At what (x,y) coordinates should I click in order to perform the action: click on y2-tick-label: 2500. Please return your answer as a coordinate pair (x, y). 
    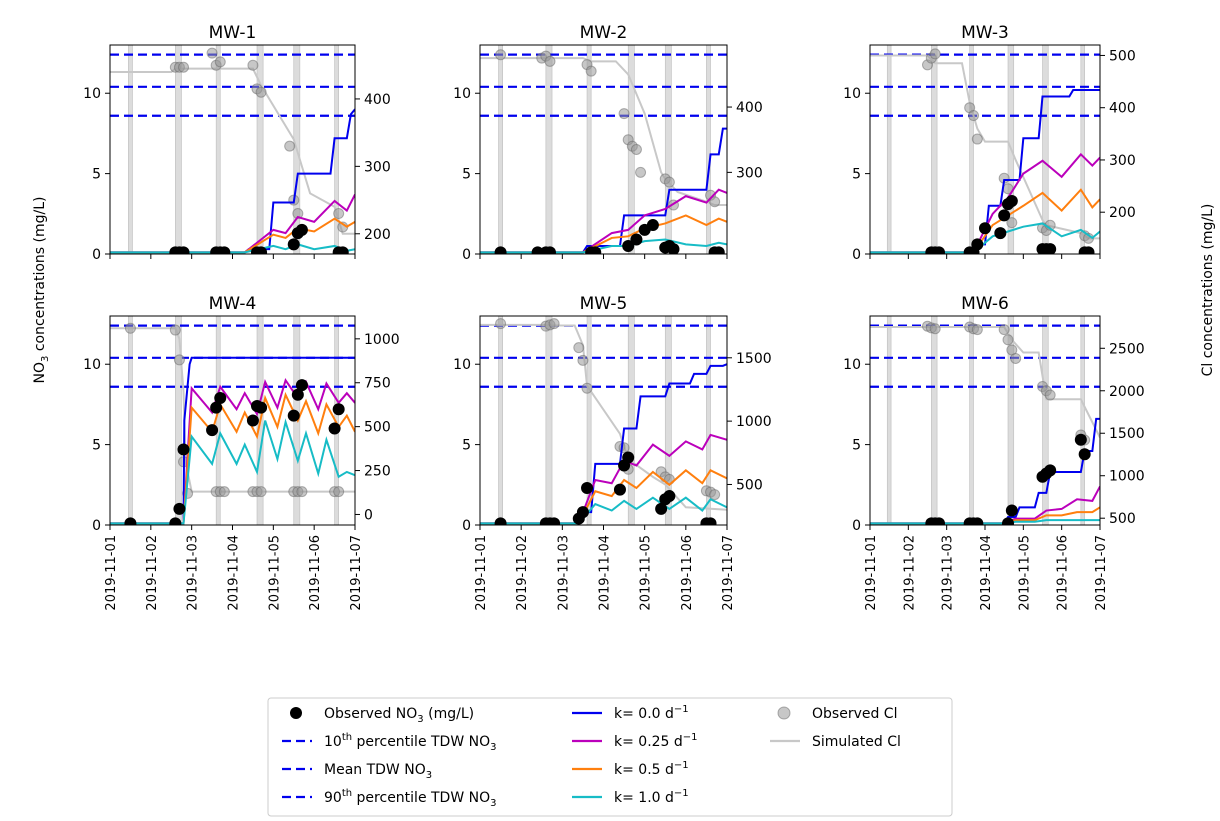
    Looking at the image, I should click on (1127, 349).